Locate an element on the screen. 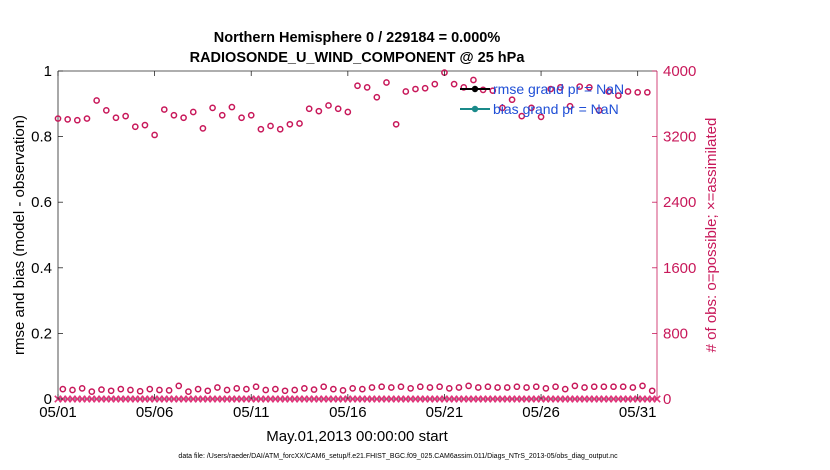 The height and width of the screenshot is (470, 830). x-tick-label: 05/21 is located at coordinates (445, 412).